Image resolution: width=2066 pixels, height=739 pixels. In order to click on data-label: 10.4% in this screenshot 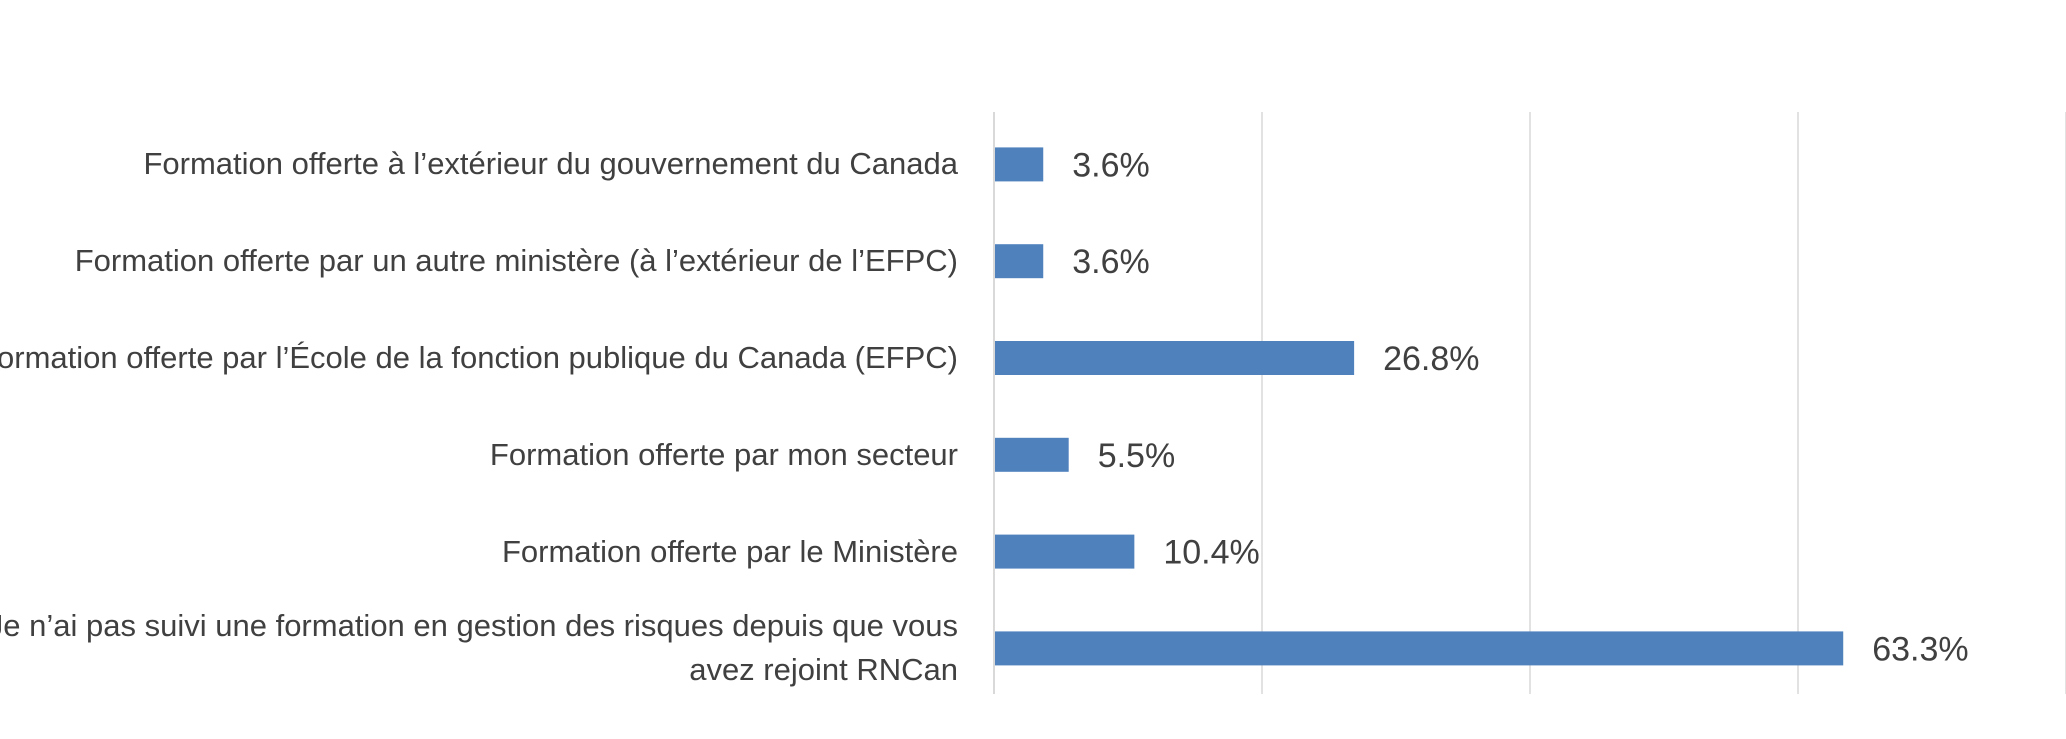, I will do `click(1211, 553)`.